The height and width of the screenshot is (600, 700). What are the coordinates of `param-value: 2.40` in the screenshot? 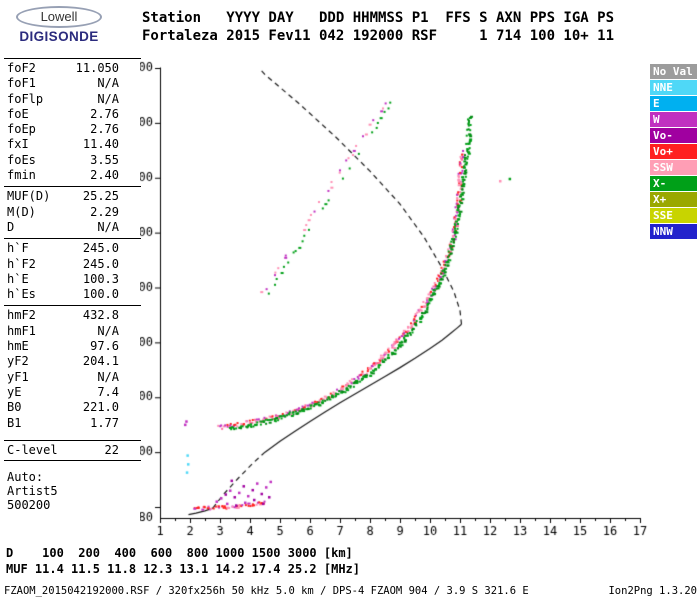 It's located at (104, 175).